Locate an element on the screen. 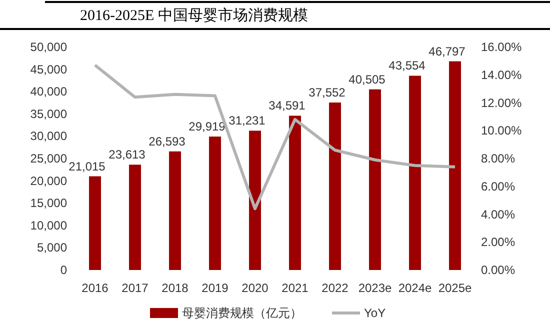 The image size is (550, 330). x-tick-label: 2017 is located at coordinates (135, 288).